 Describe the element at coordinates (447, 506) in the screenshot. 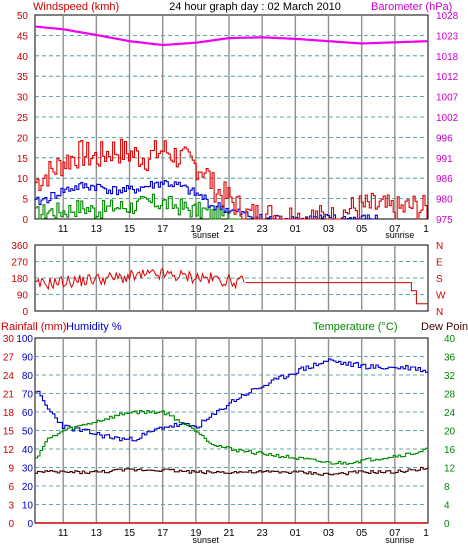

I see `temperature-tick: 4` at that location.